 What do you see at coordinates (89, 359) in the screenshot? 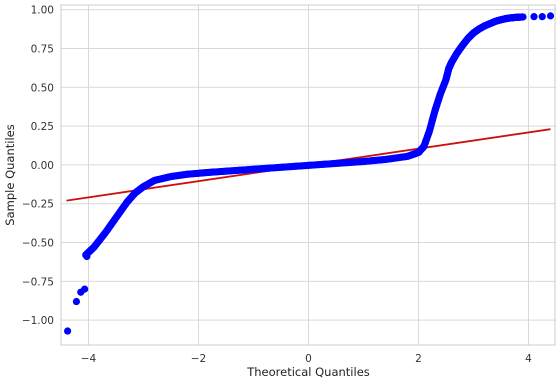
I see `x-tick-label: −4` at bounding box center [89, 359].